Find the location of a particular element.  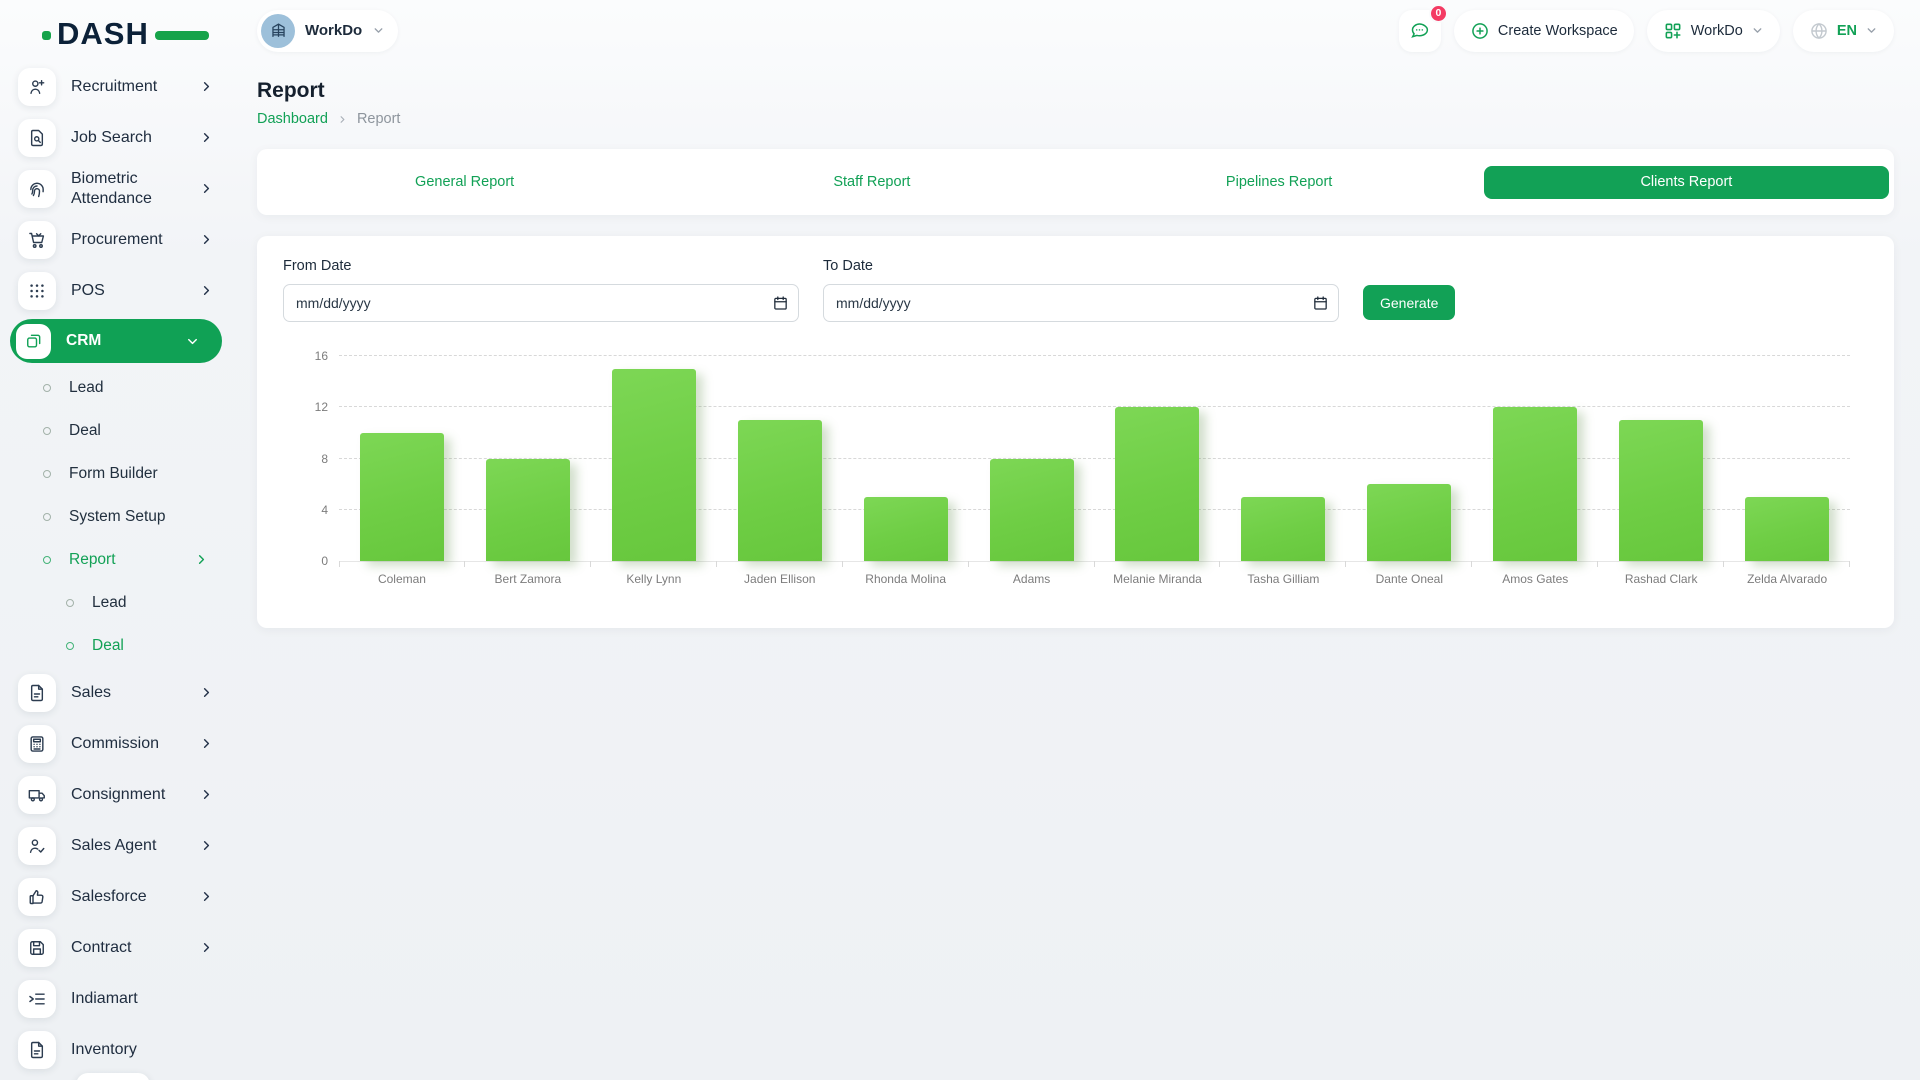

bar-rashad-clark is located at coordinates (1661, 490).